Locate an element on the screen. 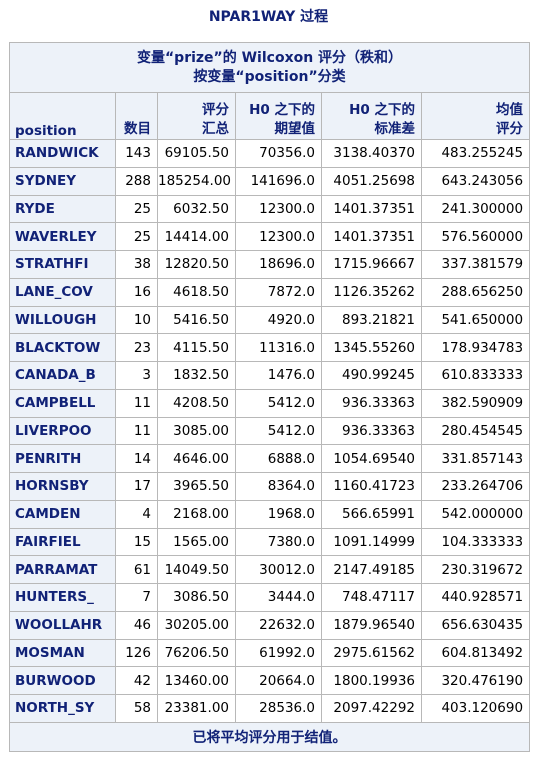 This screenshot has height=758, width=537. row-header-position: FAIRFIEL is located at coordinates (62, 542).